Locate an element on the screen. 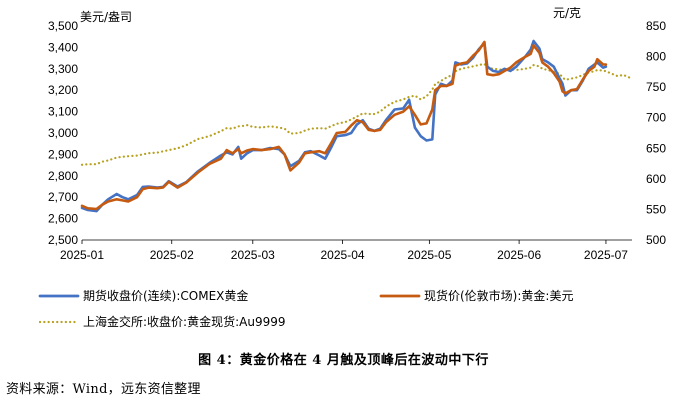 The width and height of the screenshot is (687, 409). left-tick-label: 2,900 is located at coordinates (63, 154).